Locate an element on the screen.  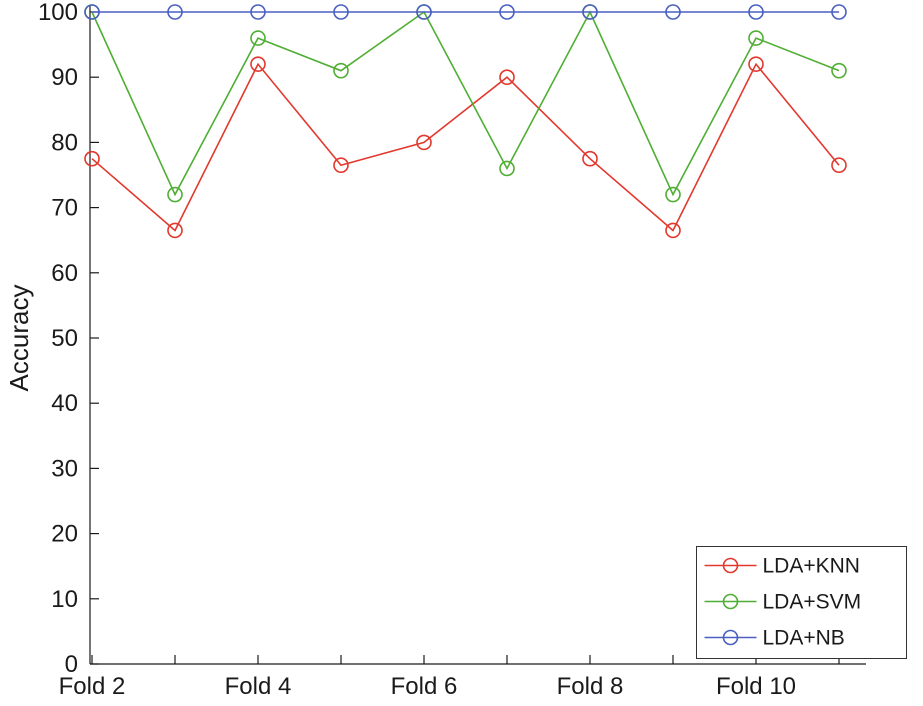
legend-label-lda-svm: LDA+SVM is located at coordinates (812, 602).